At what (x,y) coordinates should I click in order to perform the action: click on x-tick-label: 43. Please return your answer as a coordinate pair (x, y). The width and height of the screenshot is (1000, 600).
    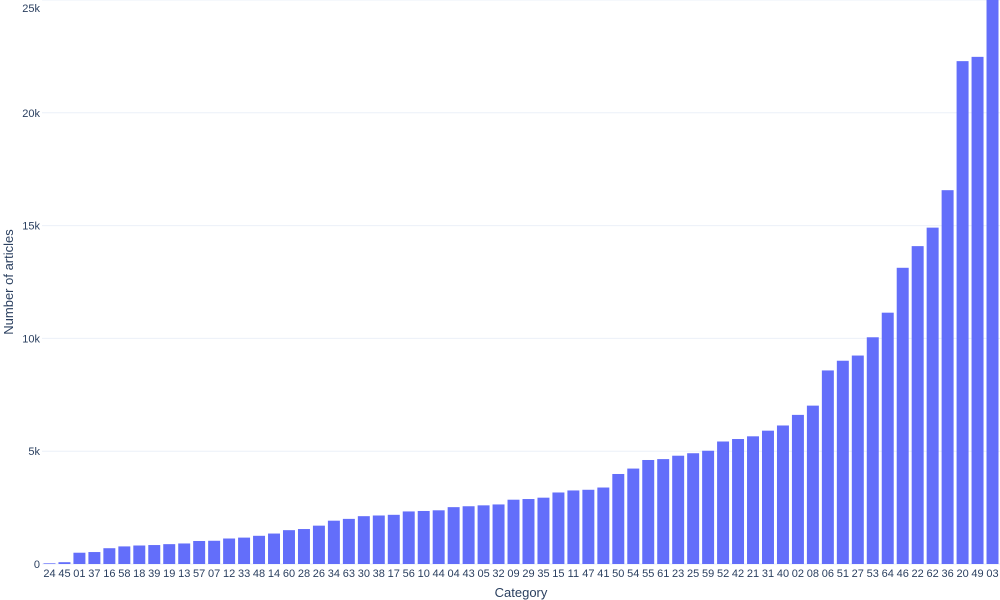
    Looking at the image, I should click on (468, 574).